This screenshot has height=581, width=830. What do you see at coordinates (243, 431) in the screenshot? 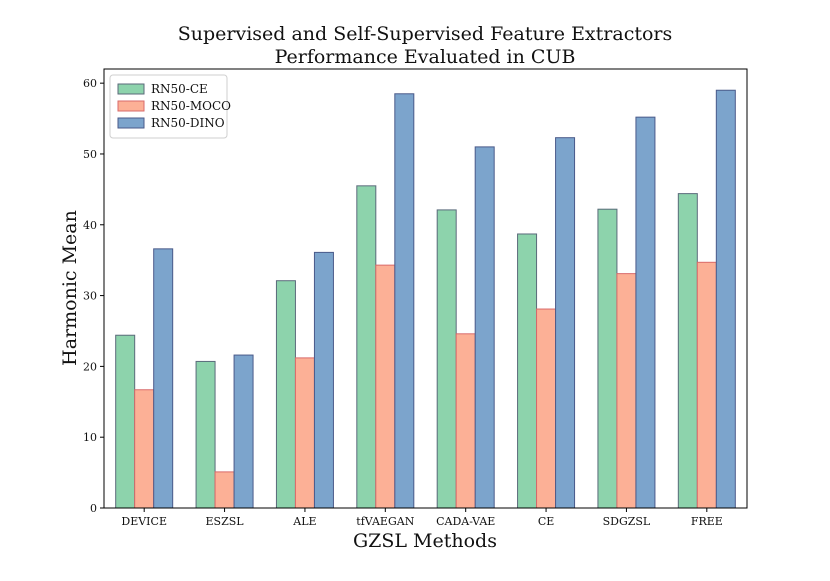
I see `bar-rn50-dino-eszsl` at bounding box center [243, 431].